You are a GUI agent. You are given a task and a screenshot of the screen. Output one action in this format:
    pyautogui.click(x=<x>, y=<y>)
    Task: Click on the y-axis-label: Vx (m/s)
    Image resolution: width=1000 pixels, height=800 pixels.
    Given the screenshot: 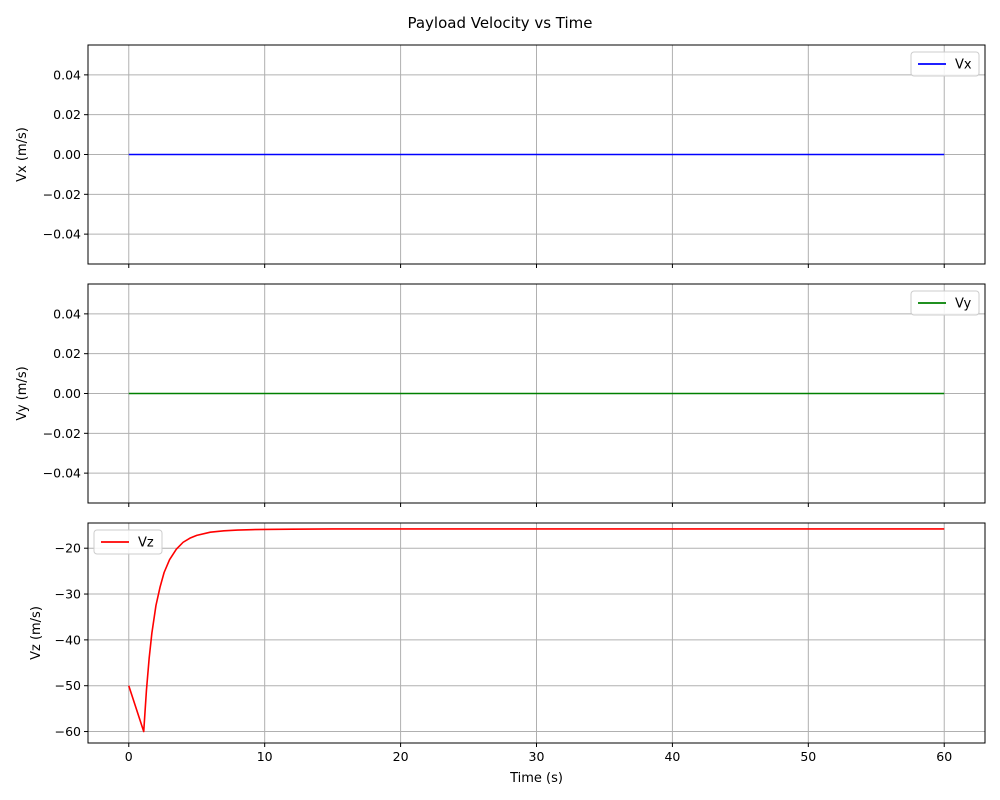 What is the action you would take?
    pyautogui.click(x=22, y=154)
    